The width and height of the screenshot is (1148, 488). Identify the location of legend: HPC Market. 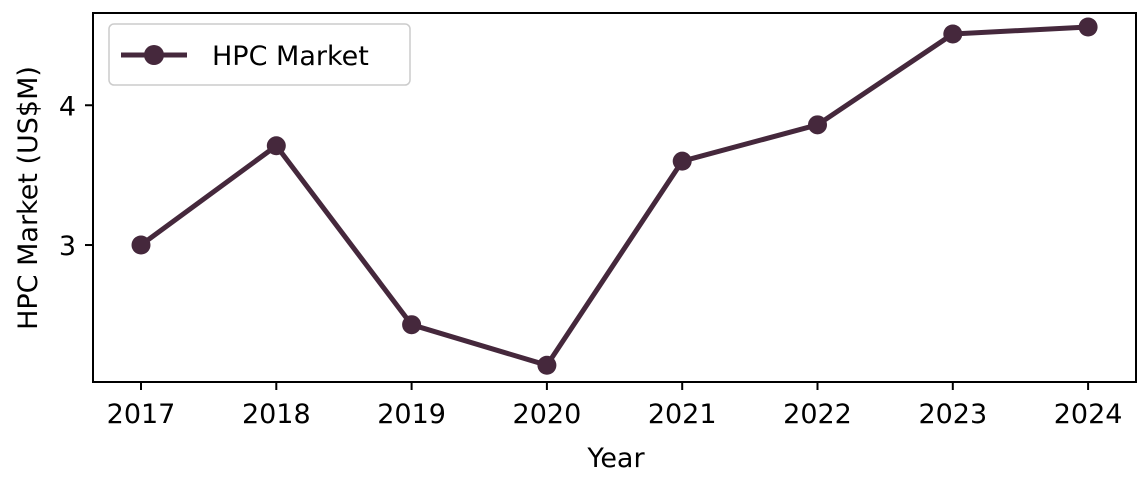
(259, 54).